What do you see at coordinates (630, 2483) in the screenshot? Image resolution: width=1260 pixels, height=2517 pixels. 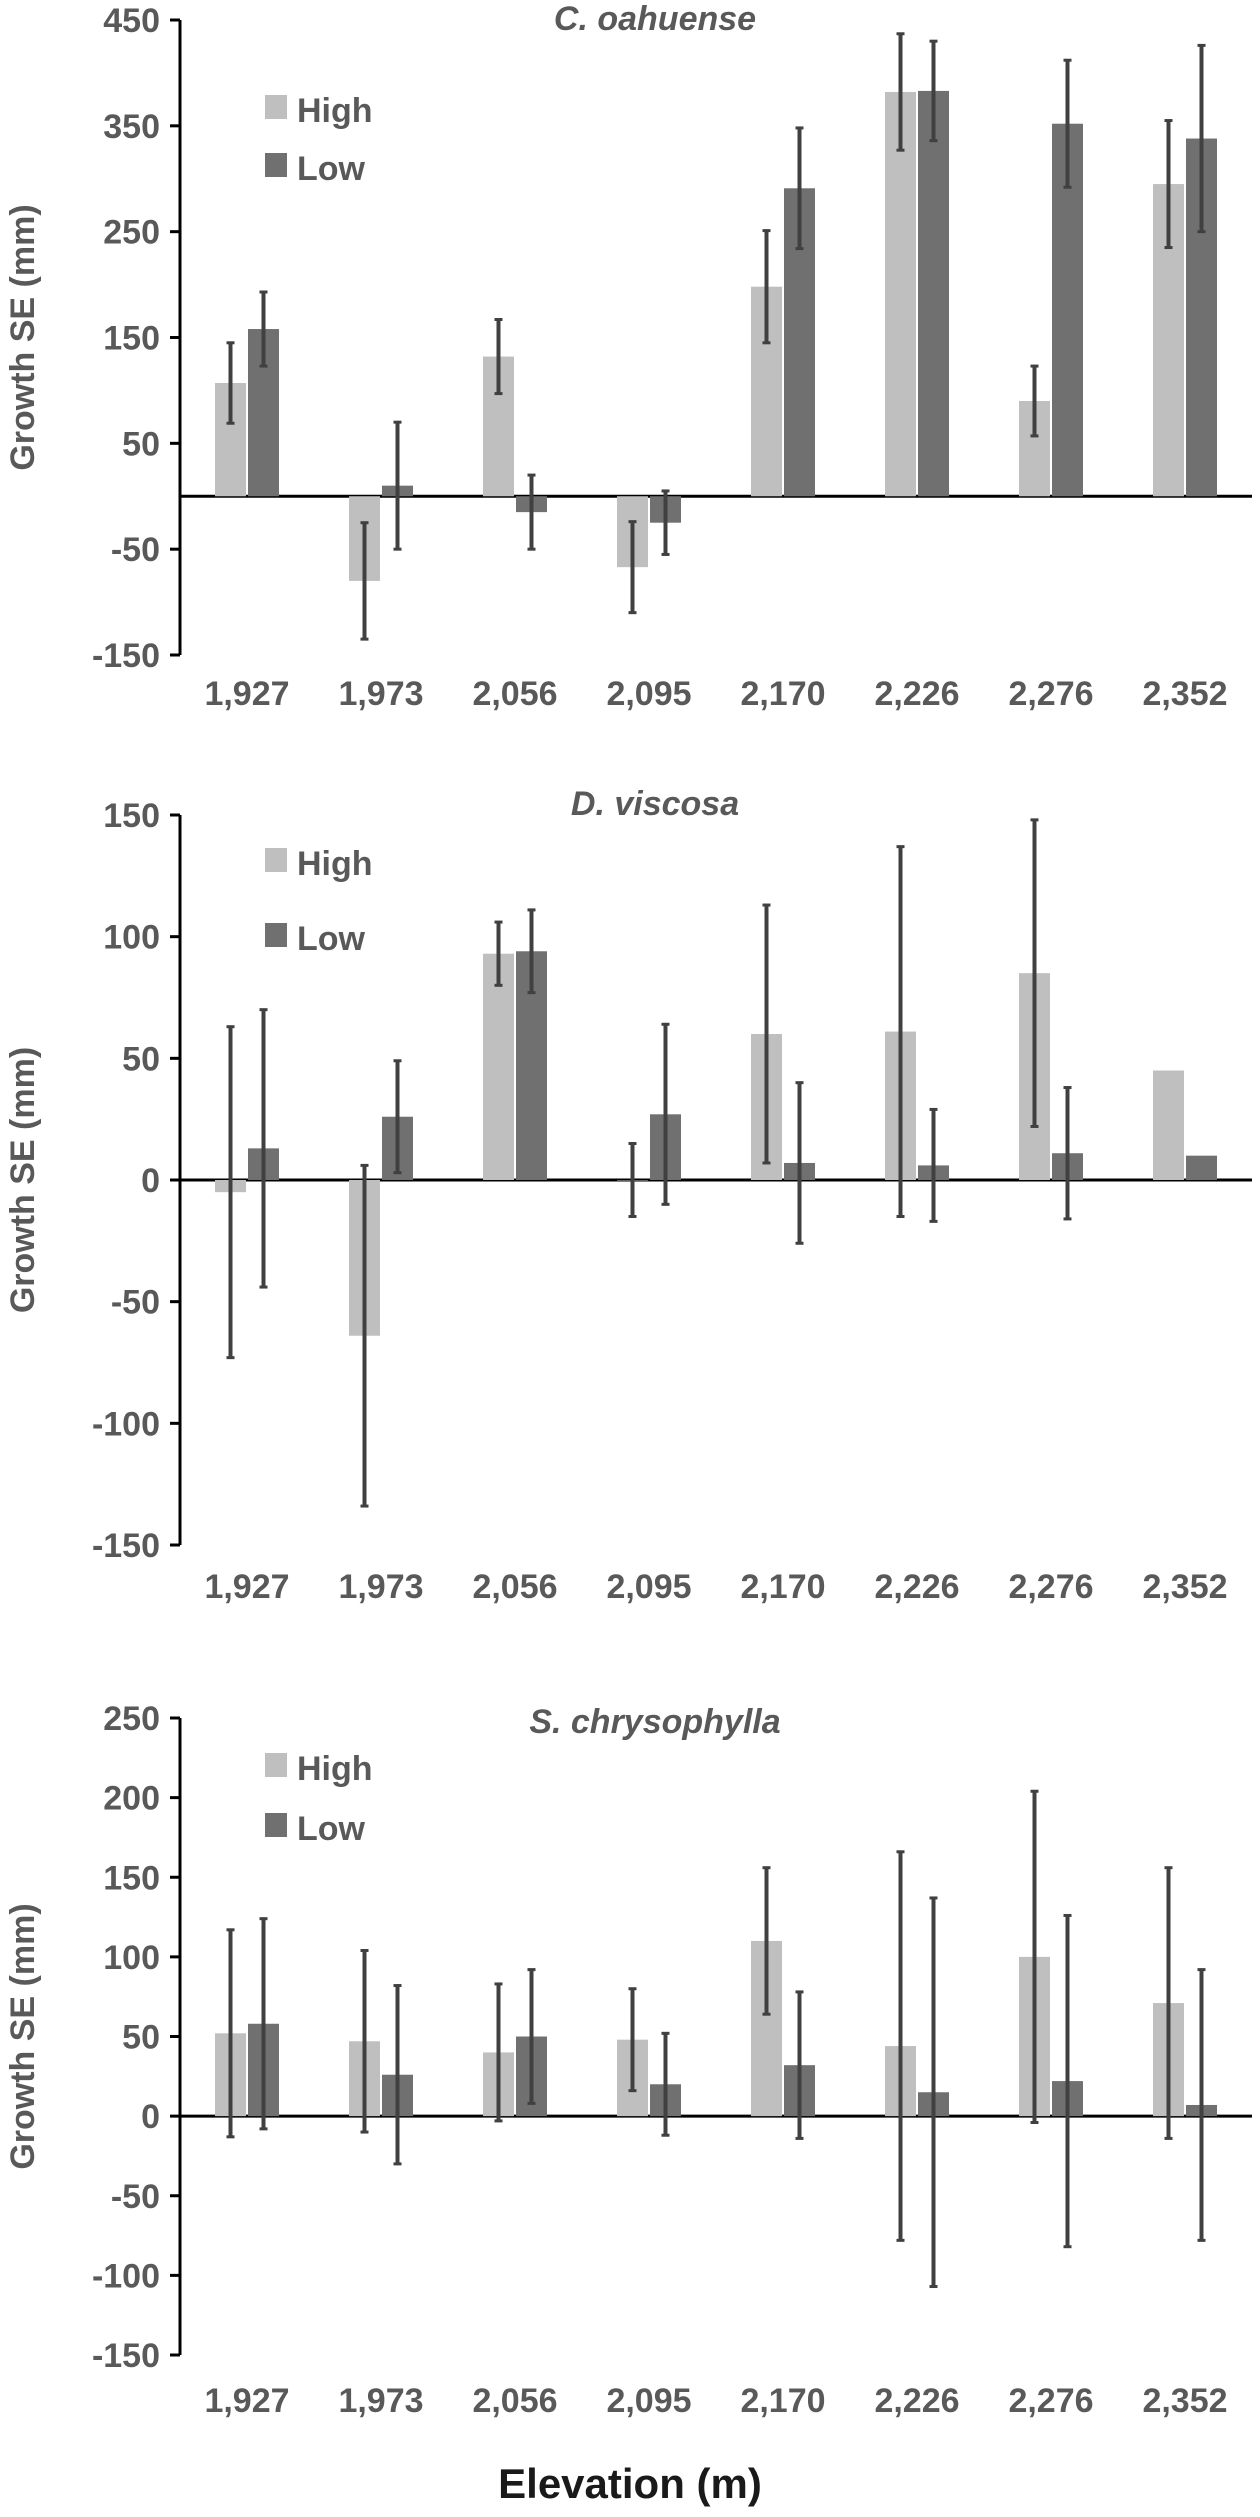 I see `x-axis-title: Elevation (m)` at bounding box center [630, 2483].